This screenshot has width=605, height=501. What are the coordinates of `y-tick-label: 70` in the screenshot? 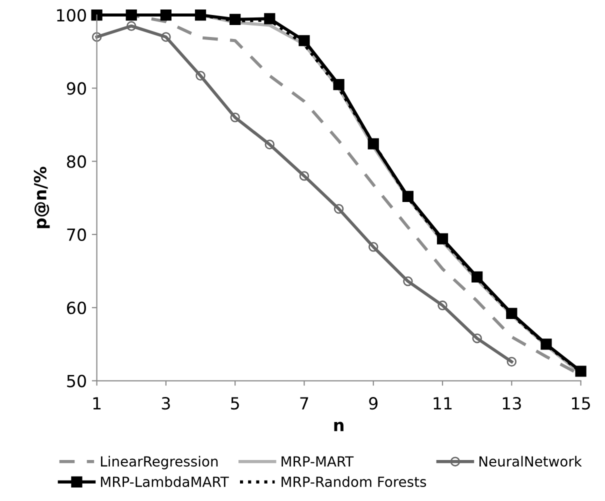 It's located at (76, 235).